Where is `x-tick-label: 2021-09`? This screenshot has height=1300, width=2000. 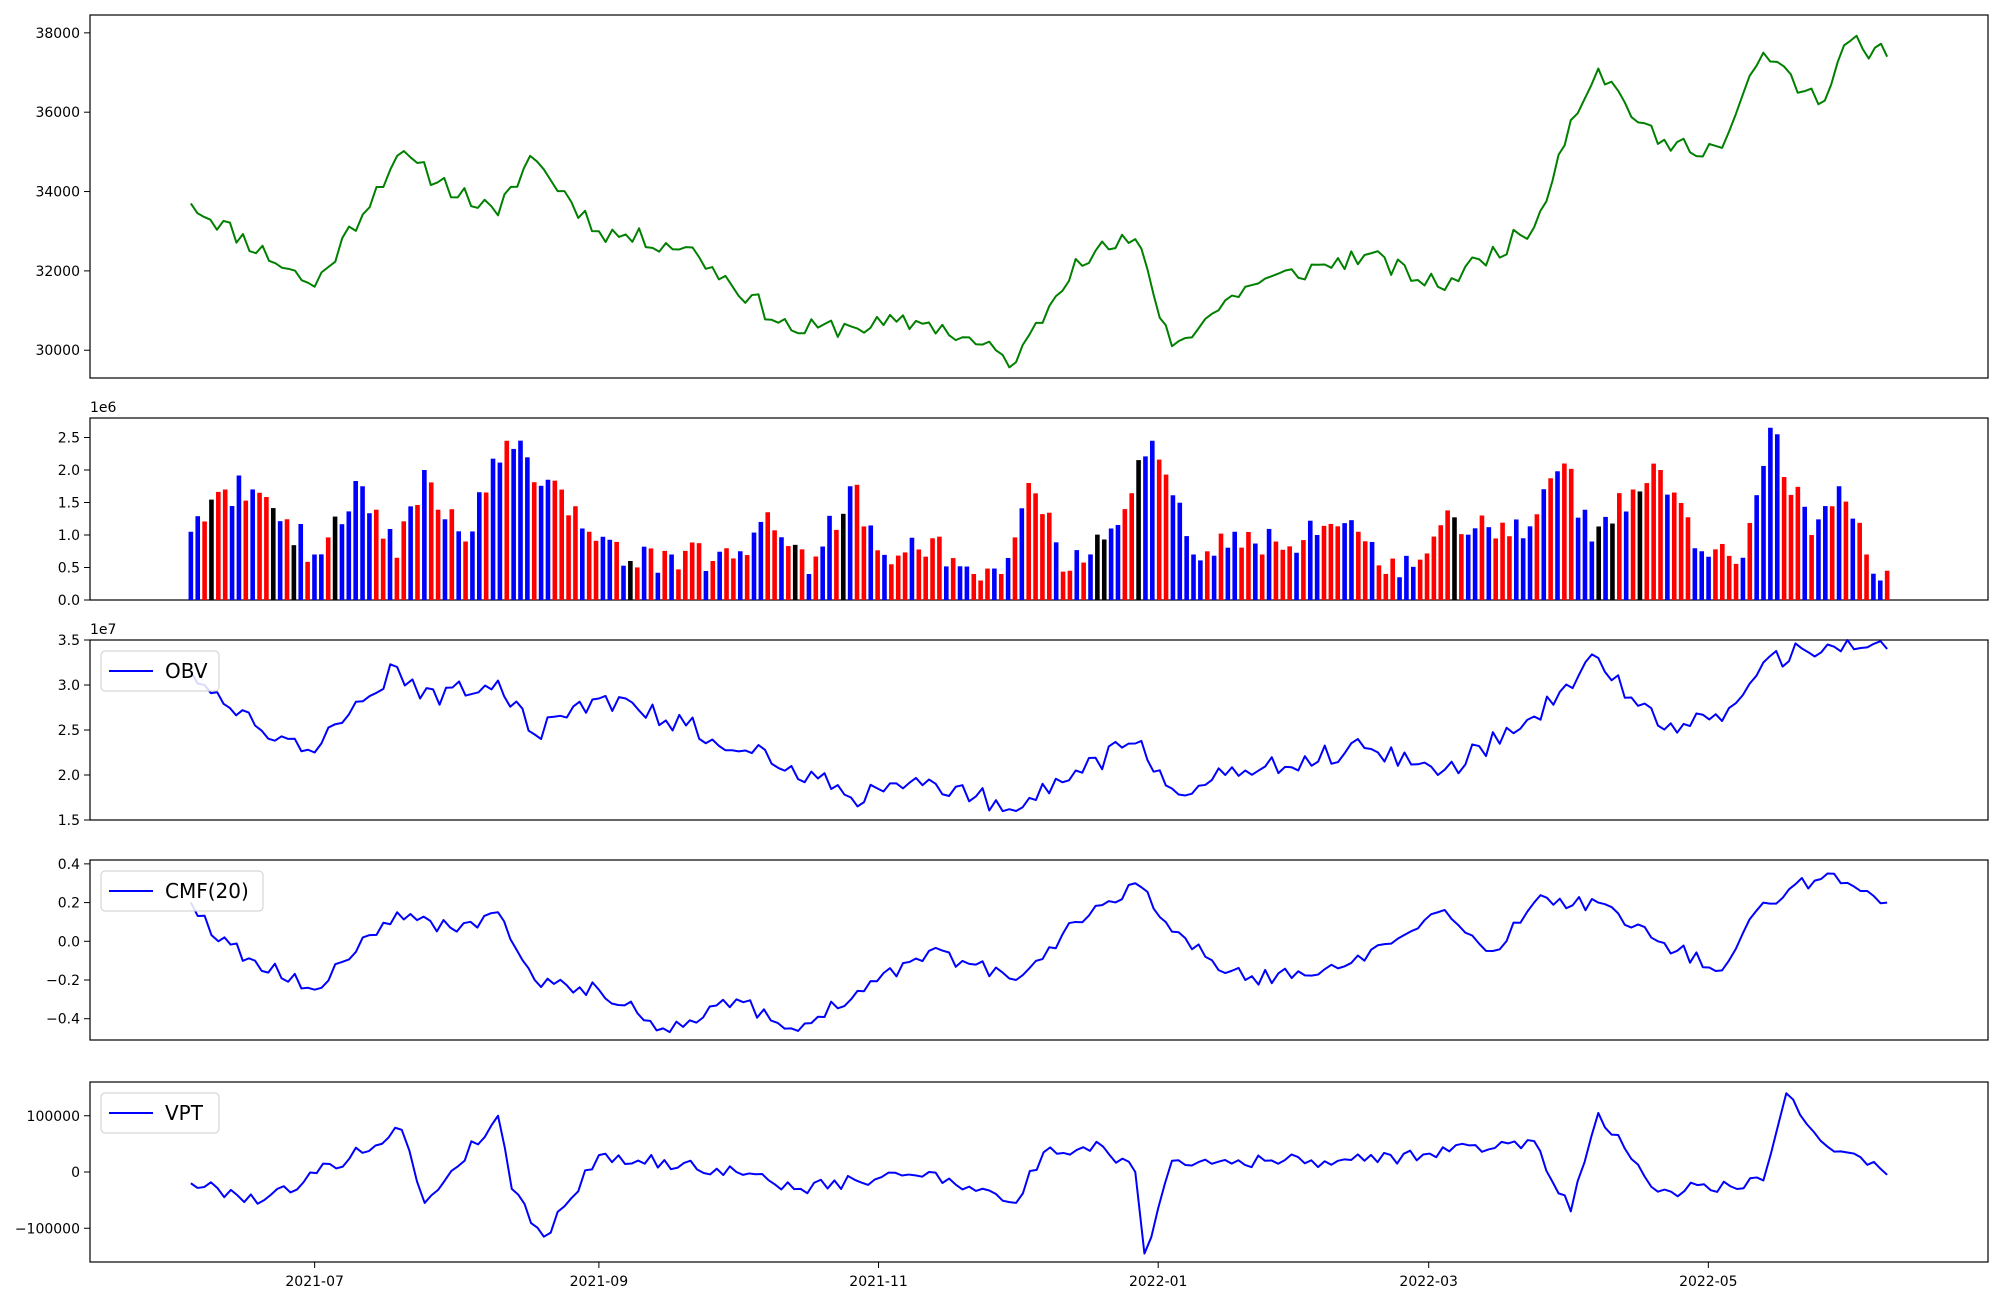
x-tick-label: 2021-09 is located at coordinates (599, 1282).